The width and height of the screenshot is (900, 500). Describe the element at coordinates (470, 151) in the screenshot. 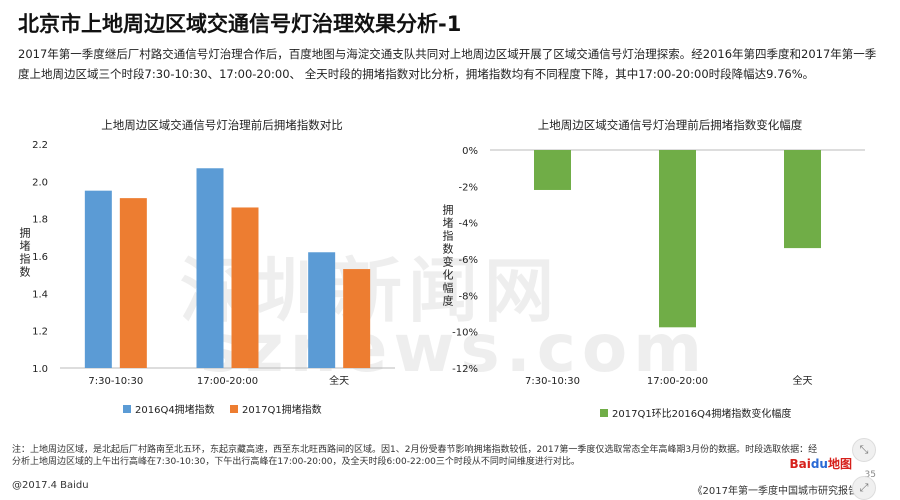

I see `y-tick-label: 0%` at that location.